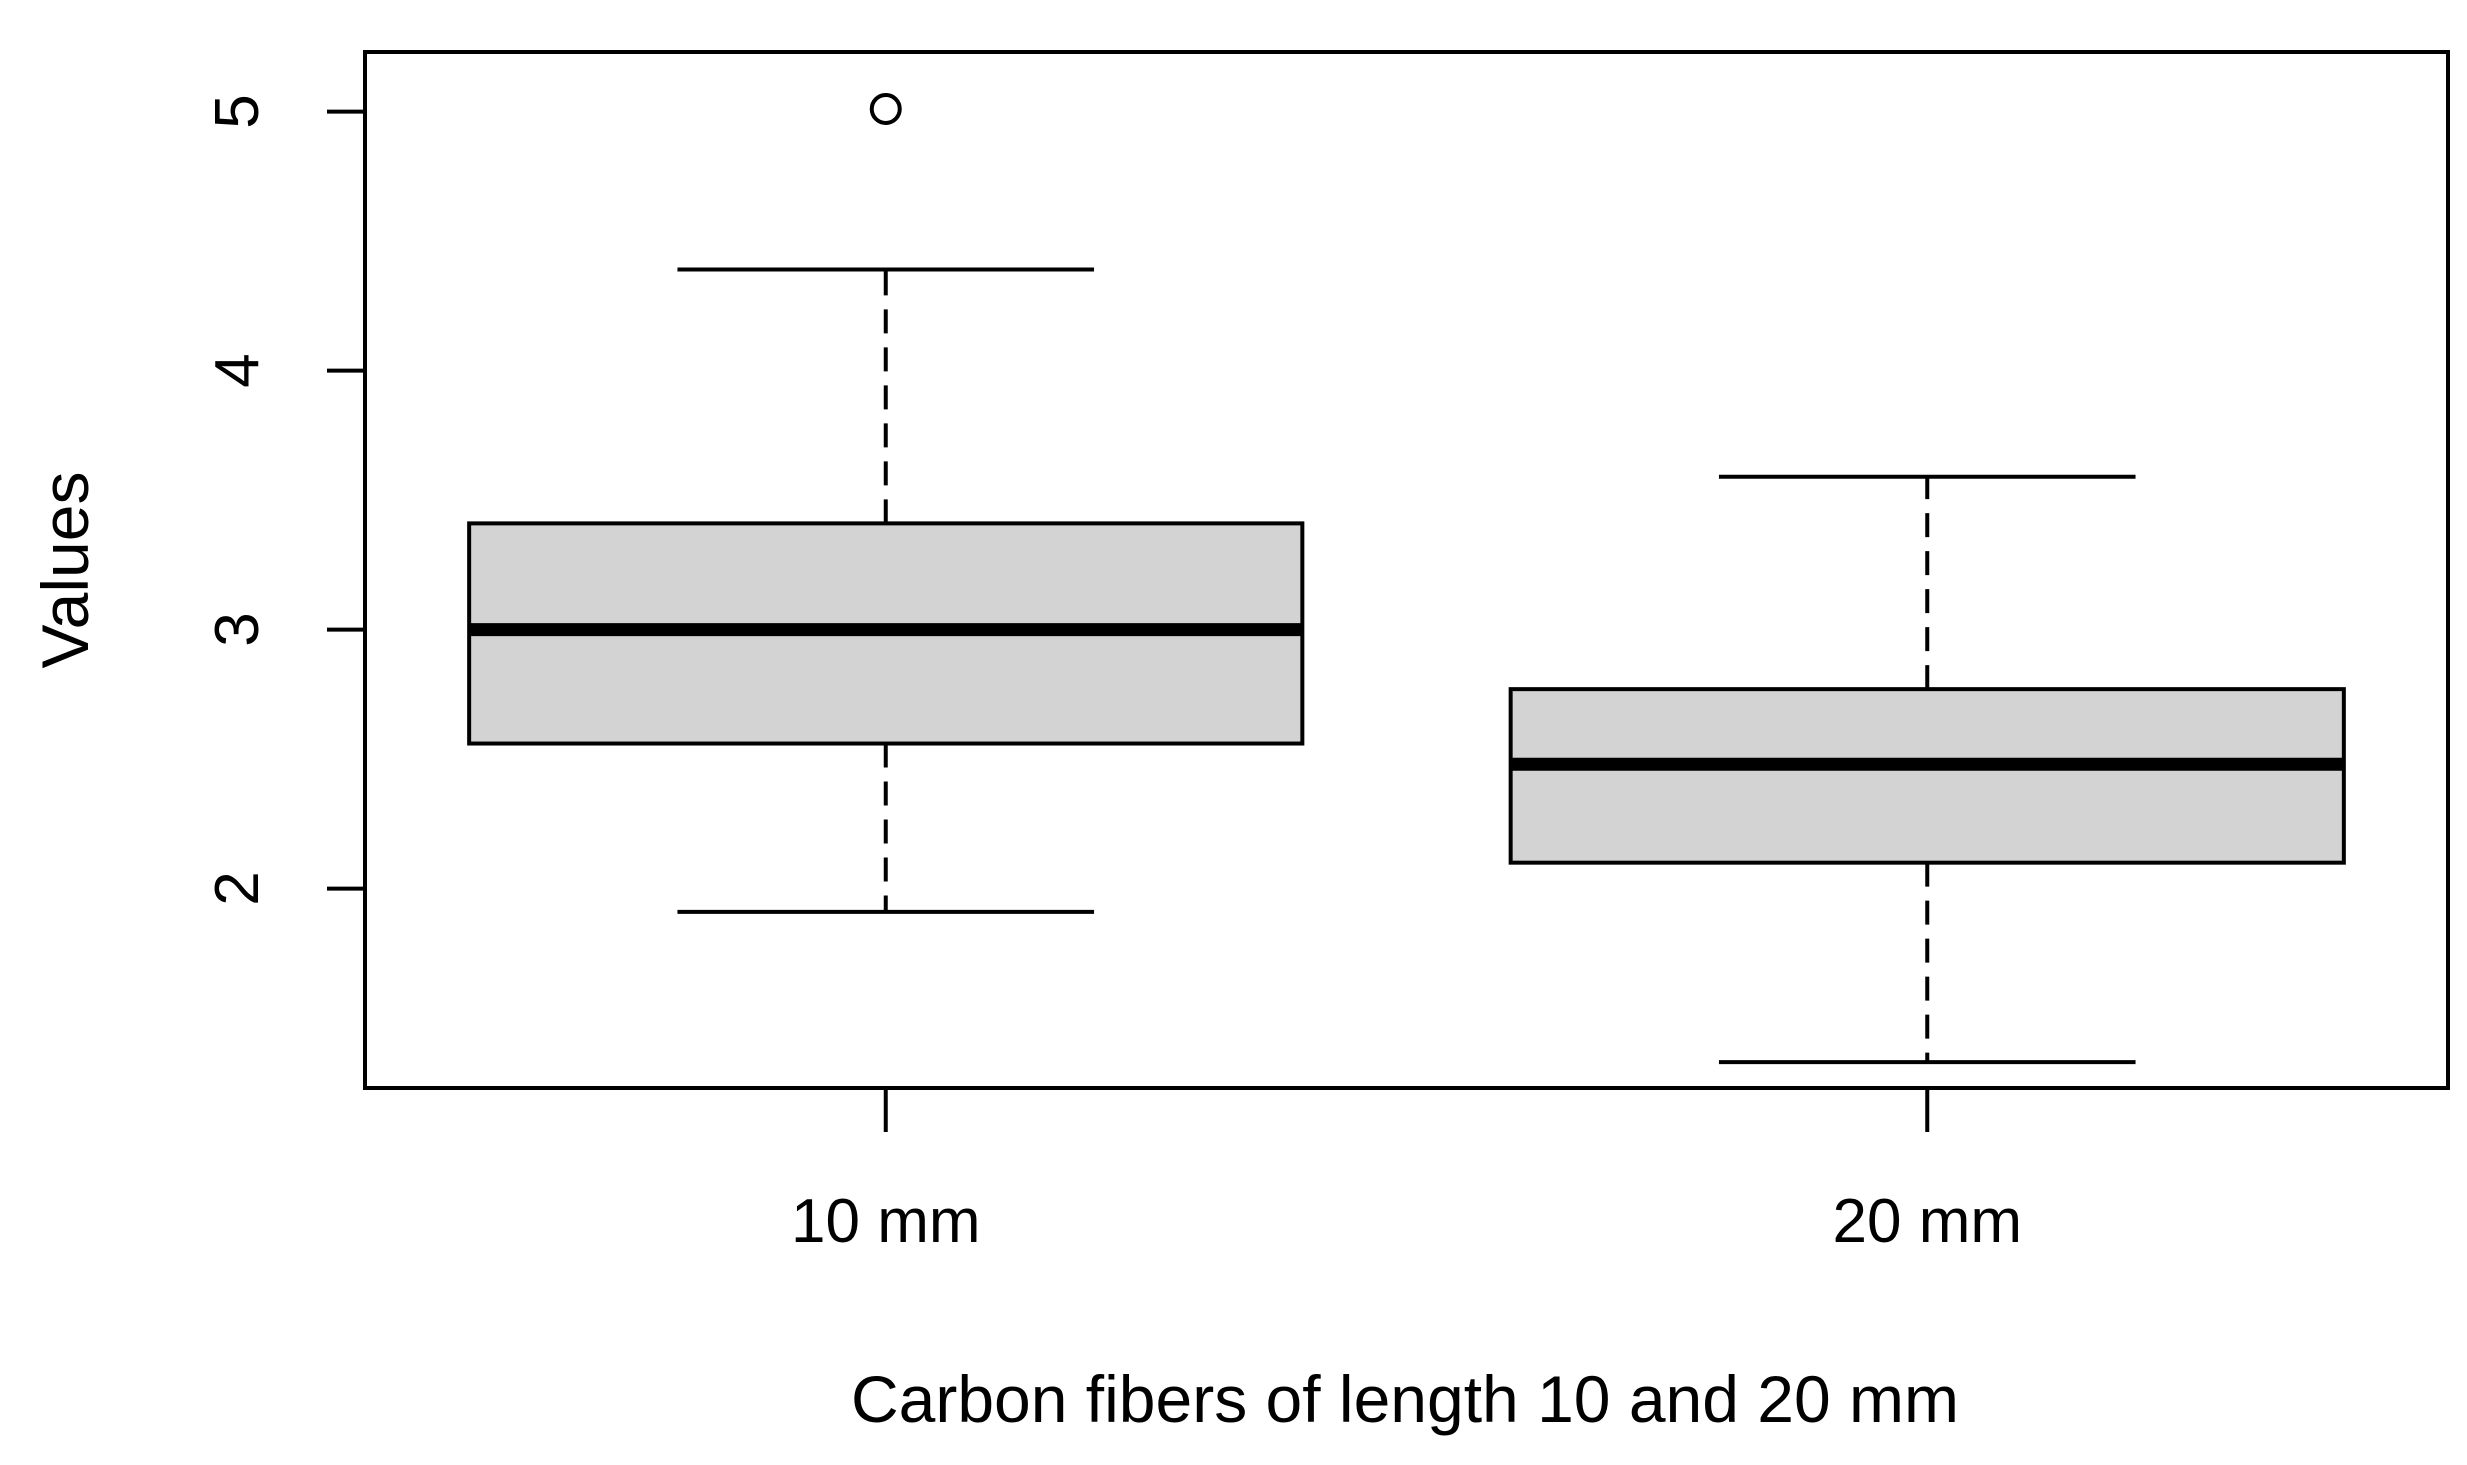 The width and height of the screenshot is (2467, 1465). Describe the element at coordinates (1927, 1221) in the screenshot. I see `x-tick-label: 20 mm` at that location.